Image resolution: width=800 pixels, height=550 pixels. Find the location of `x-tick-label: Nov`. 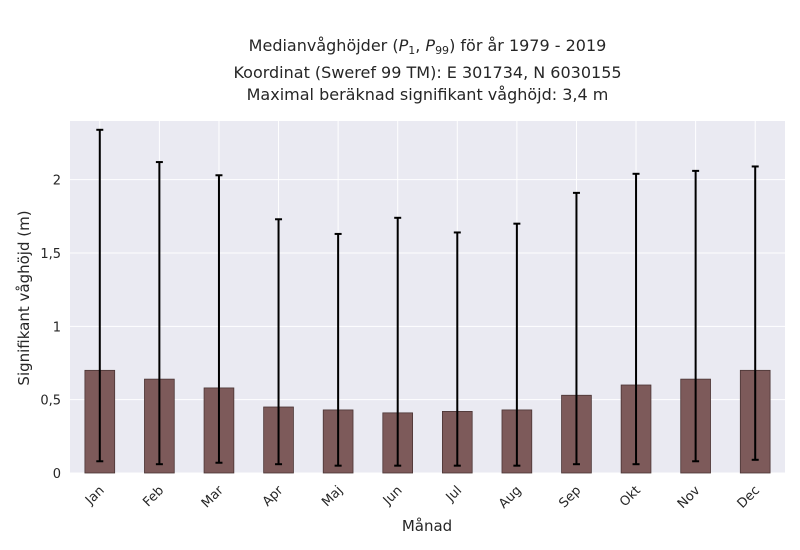

x-tick-label: Nov is located at coordinates (689, 497).